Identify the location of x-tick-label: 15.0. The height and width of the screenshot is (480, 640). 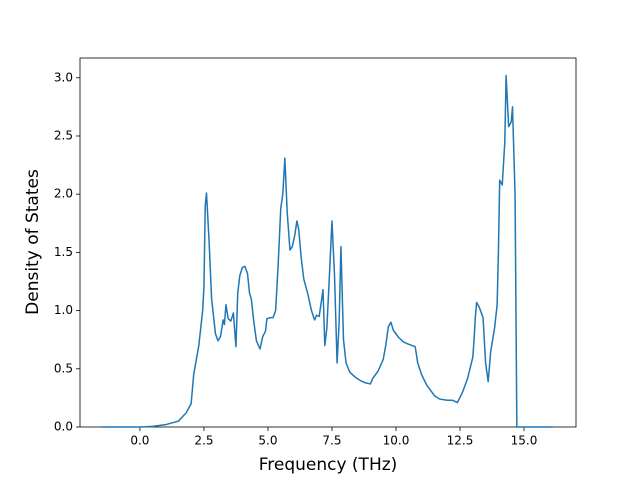
(524, 441).